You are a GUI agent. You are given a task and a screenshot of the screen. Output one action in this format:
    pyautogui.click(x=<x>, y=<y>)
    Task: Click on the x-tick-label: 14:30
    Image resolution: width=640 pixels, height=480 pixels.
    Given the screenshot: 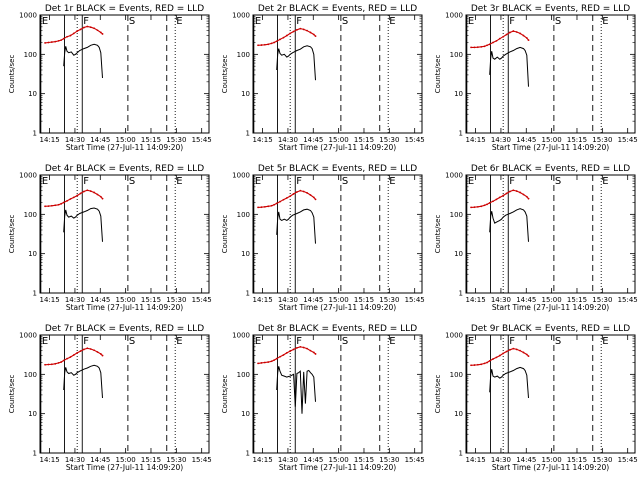 What is the action you would take?
    pyautogui.click(x=501, y=460)
    